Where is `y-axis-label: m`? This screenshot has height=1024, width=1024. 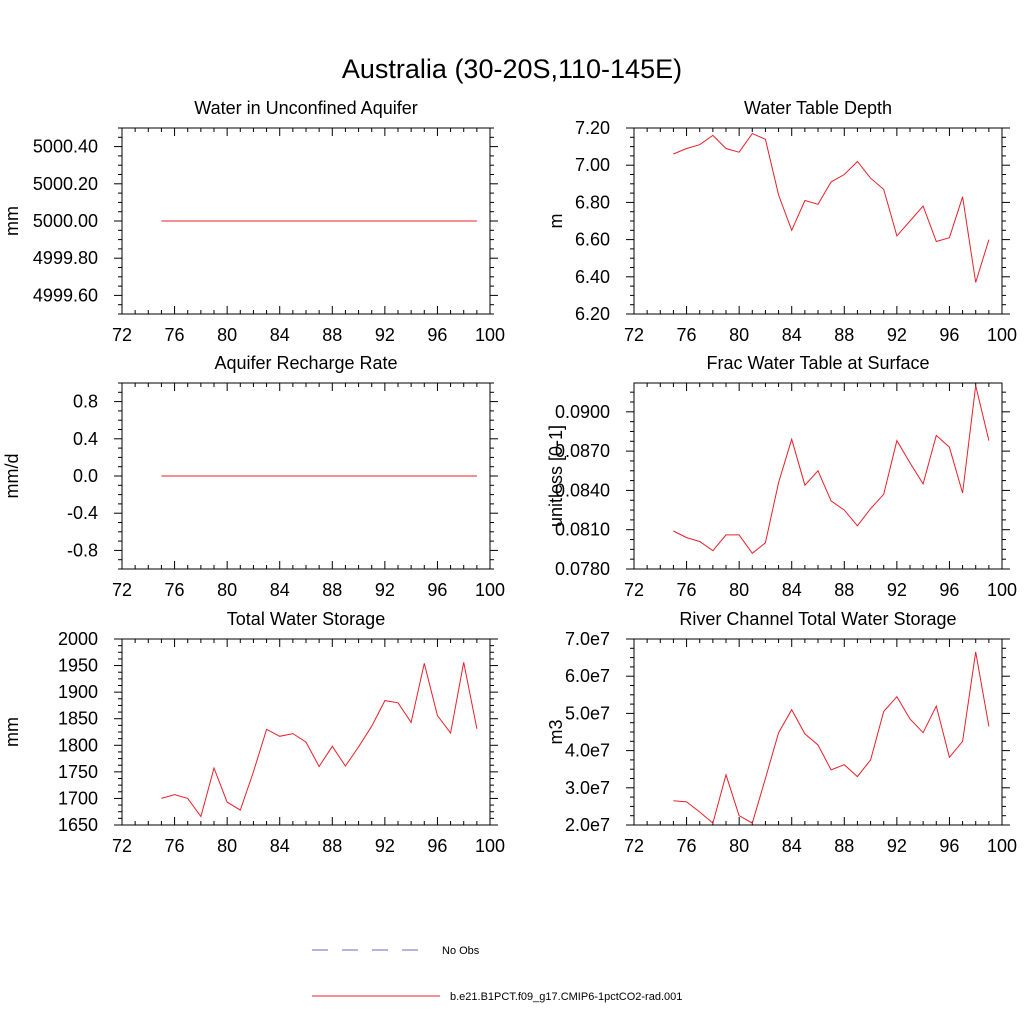 y-axis-label: m is located at coordinates (556, 221).